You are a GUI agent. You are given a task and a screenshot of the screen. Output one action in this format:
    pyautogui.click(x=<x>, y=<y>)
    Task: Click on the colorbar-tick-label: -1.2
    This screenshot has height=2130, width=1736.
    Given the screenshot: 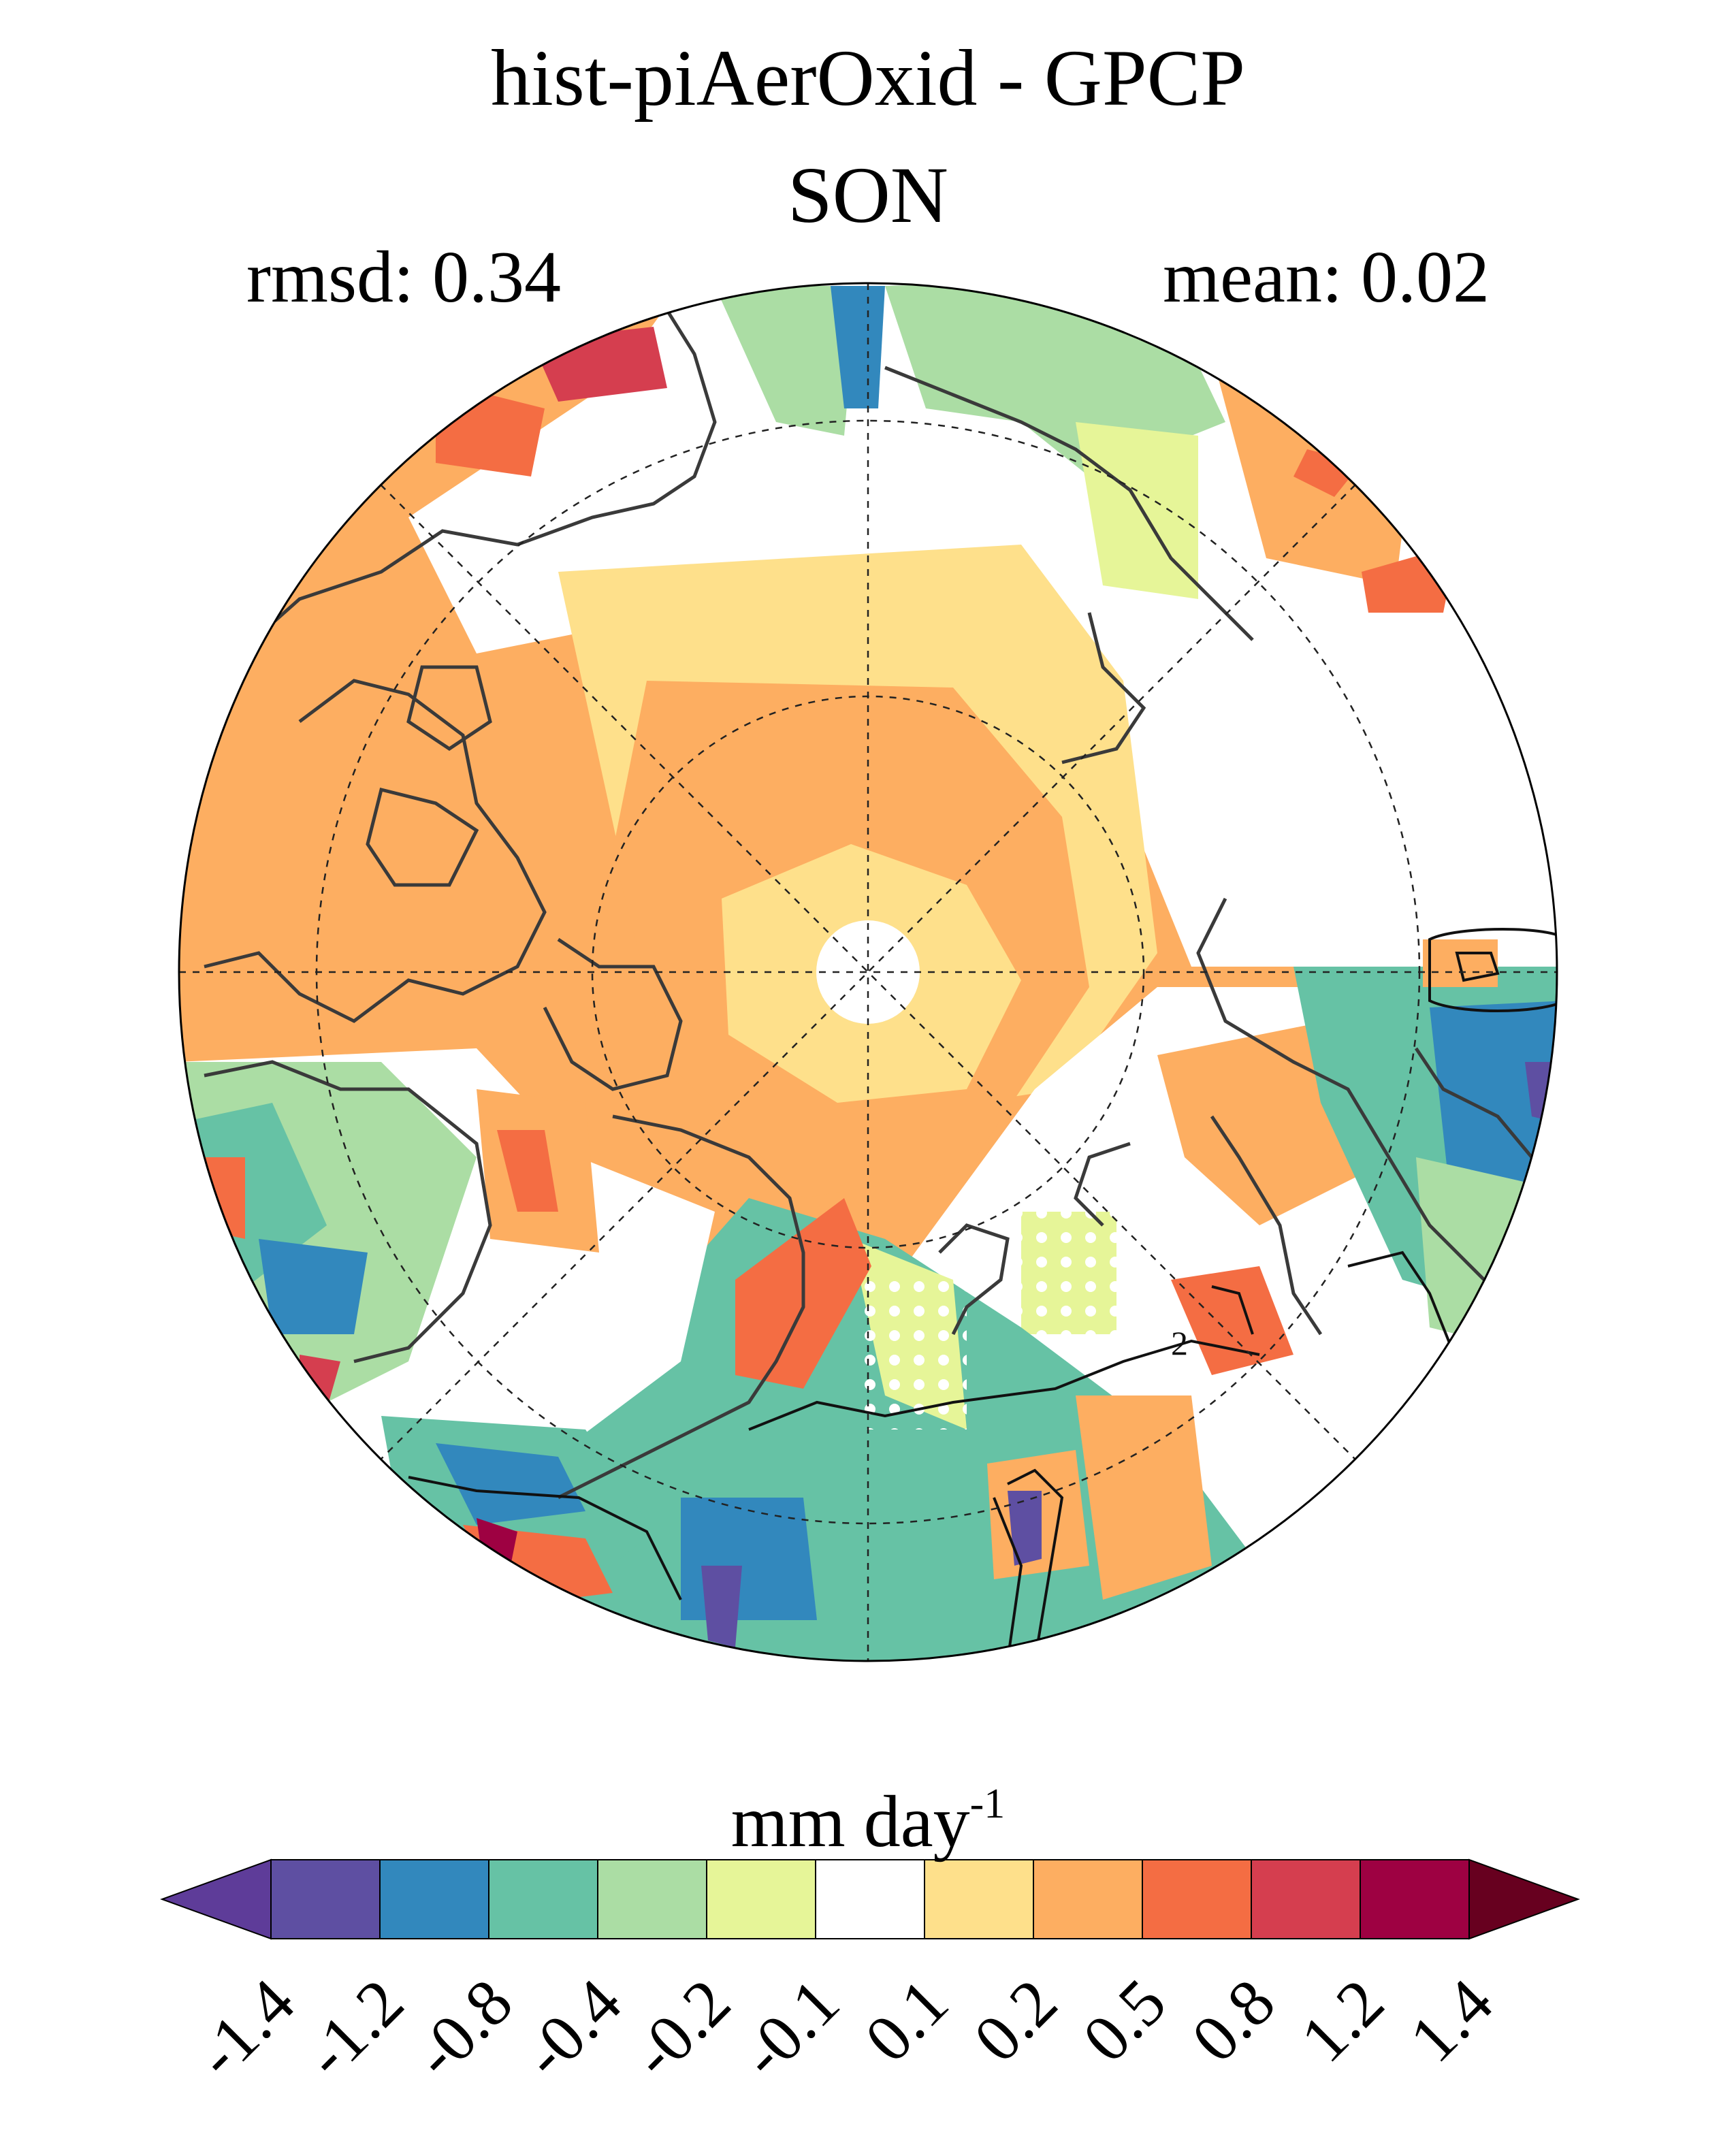 What is the action you would take?
    pyautogui.click(x=354, y=2028)
    